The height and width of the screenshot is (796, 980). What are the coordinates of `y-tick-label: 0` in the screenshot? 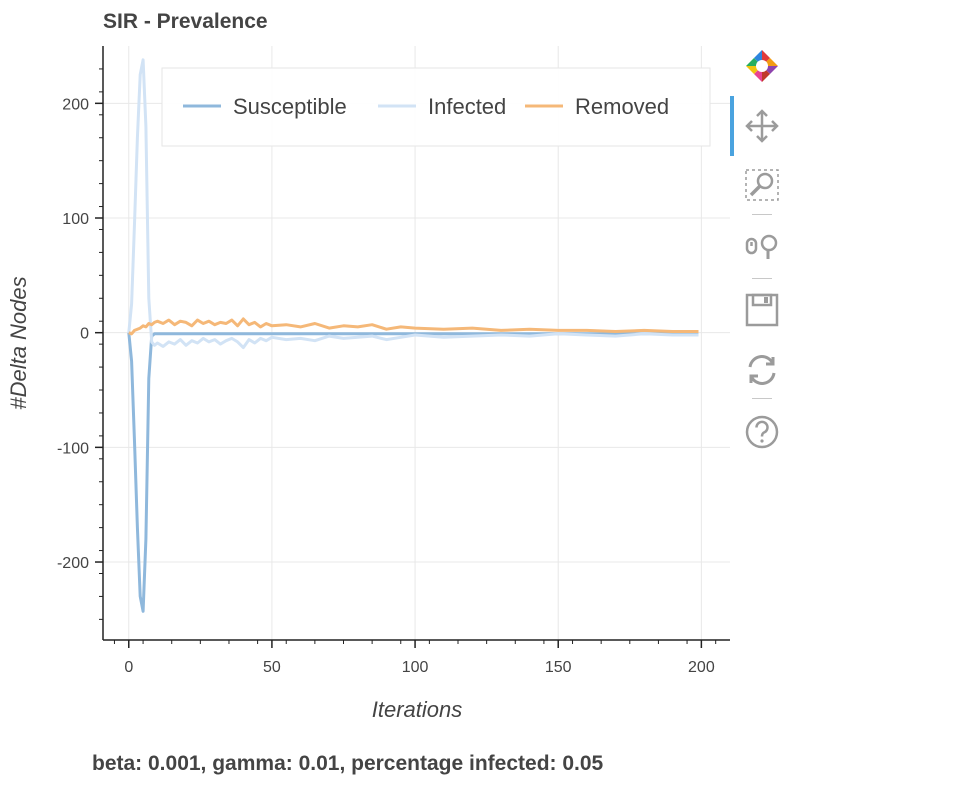 It's located at (84, 334).